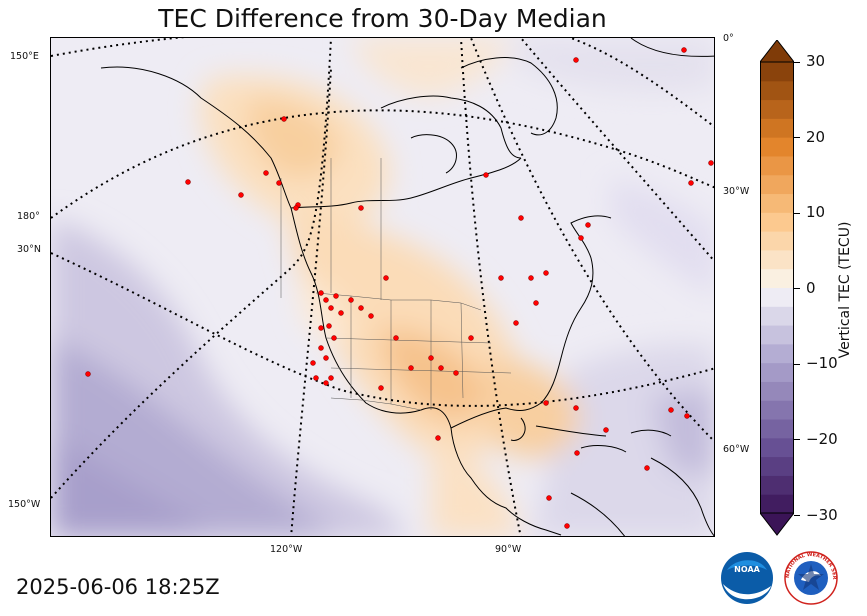 The height and width of the screenshot is (616, 867). I want to click on colorbar-low-extension, so click(777, 524).